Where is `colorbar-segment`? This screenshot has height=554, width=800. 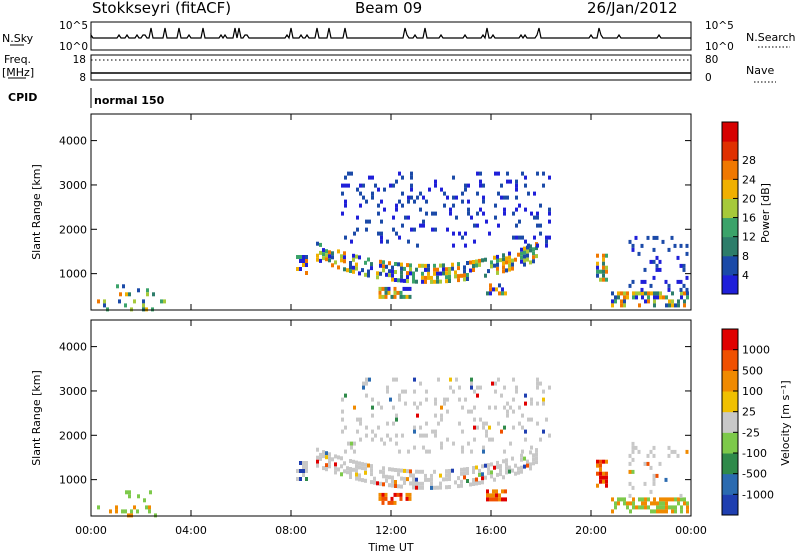 colorbar-segment is located at coordinates (730, 132).